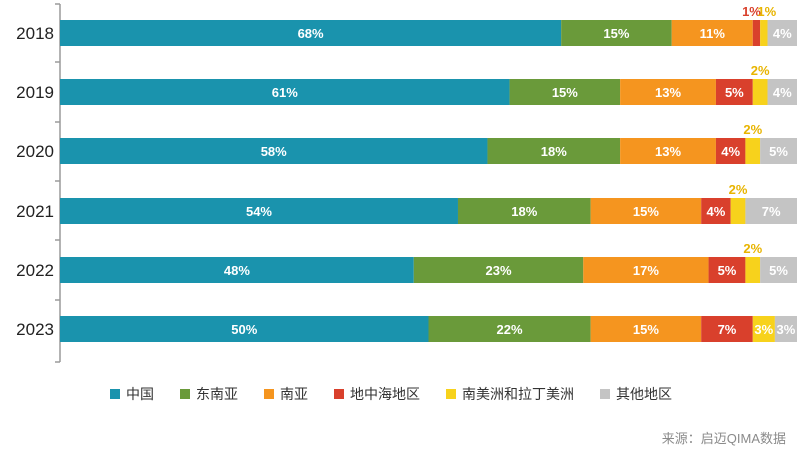 The image size is (800, 450). I want to click on data-label: 61%, so click(285, 92).